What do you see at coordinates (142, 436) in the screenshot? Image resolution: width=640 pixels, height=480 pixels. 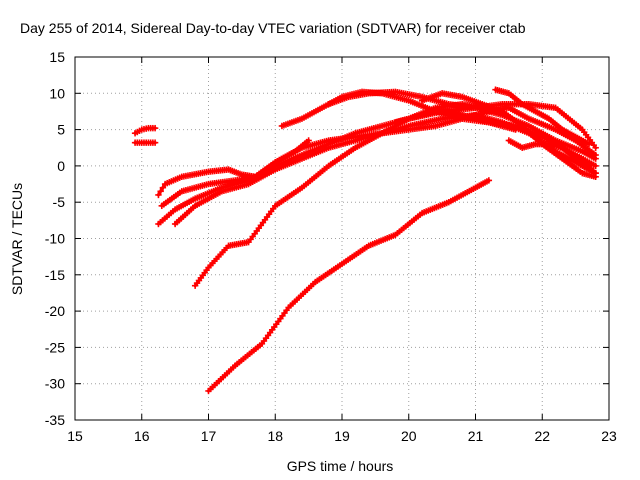 I see `x-tick-label: 16` at bounding box center [142, 436].